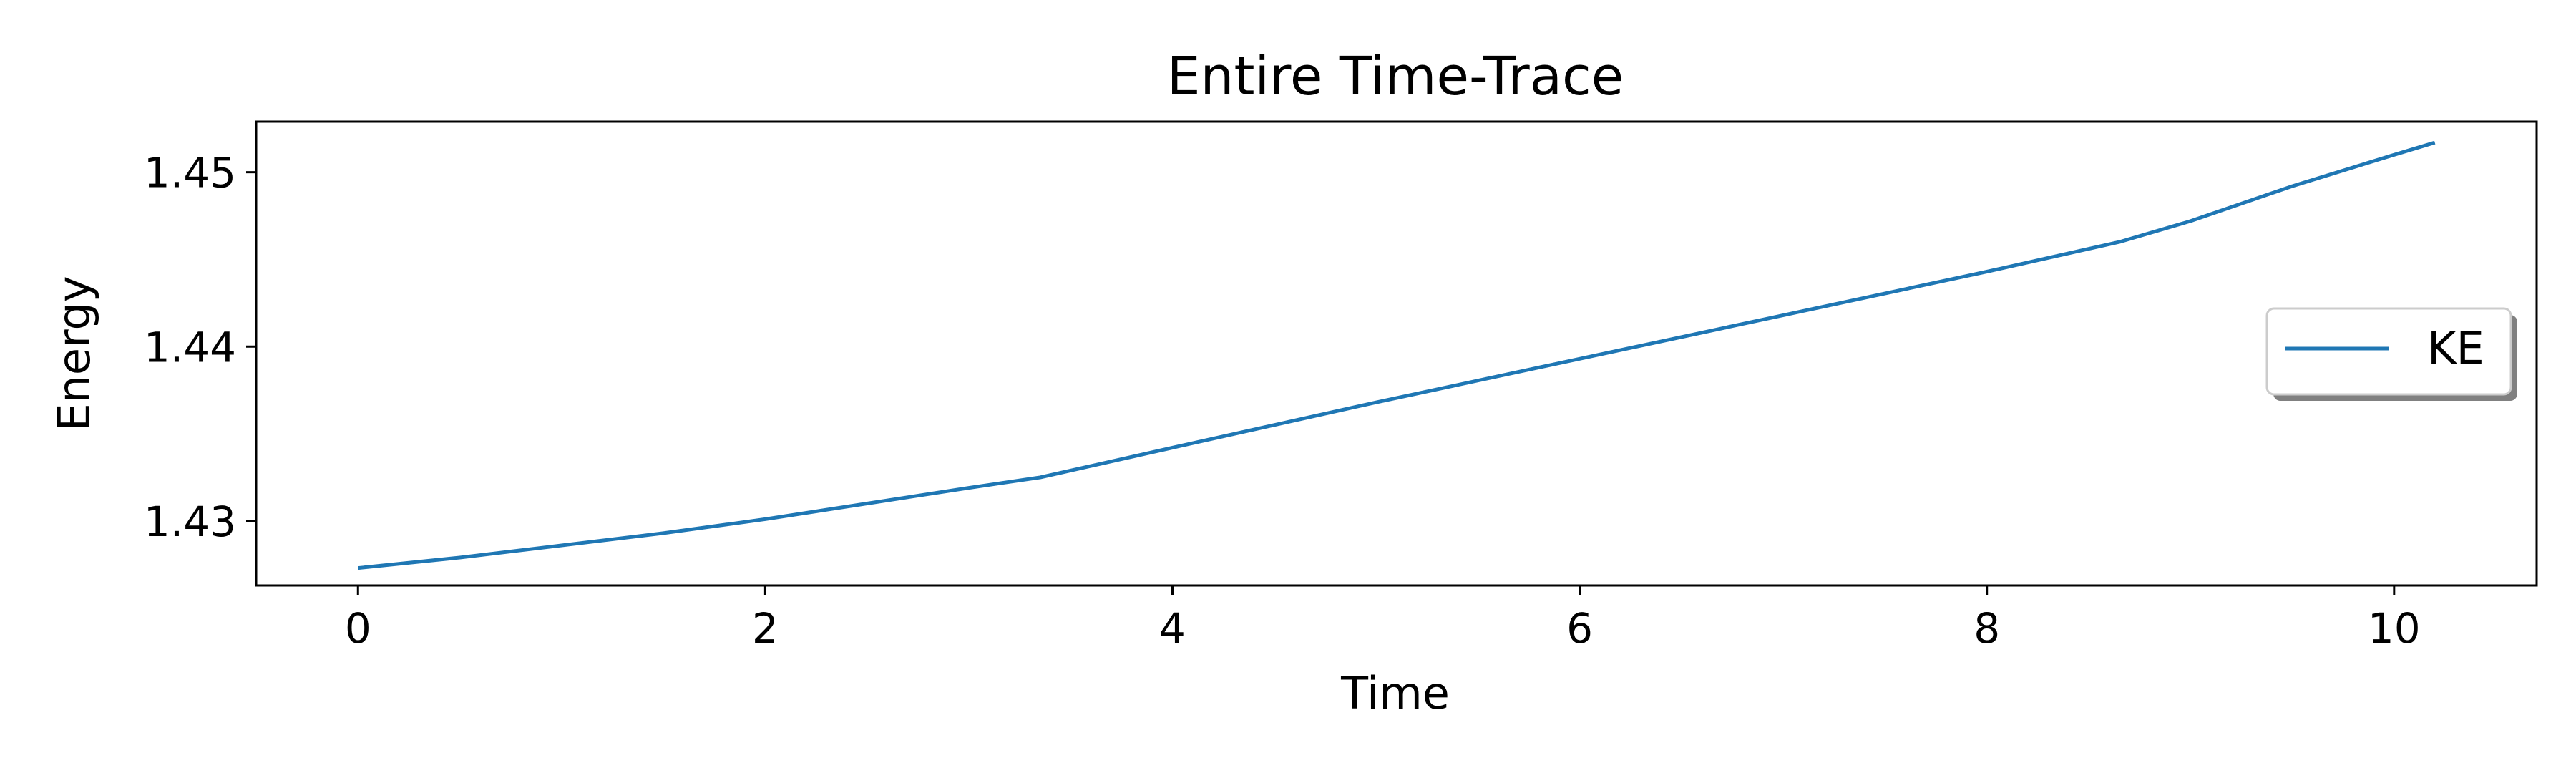 The width and height of the screenshot is (2576, 773). I want to click on x-tick-label: 10, so click(2394, 628).